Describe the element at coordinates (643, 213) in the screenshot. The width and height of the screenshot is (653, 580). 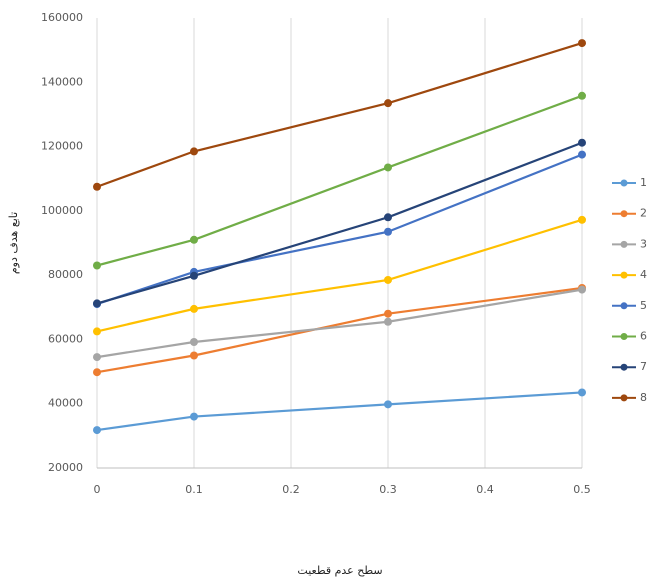
I see `legend-label: 2` at that location.